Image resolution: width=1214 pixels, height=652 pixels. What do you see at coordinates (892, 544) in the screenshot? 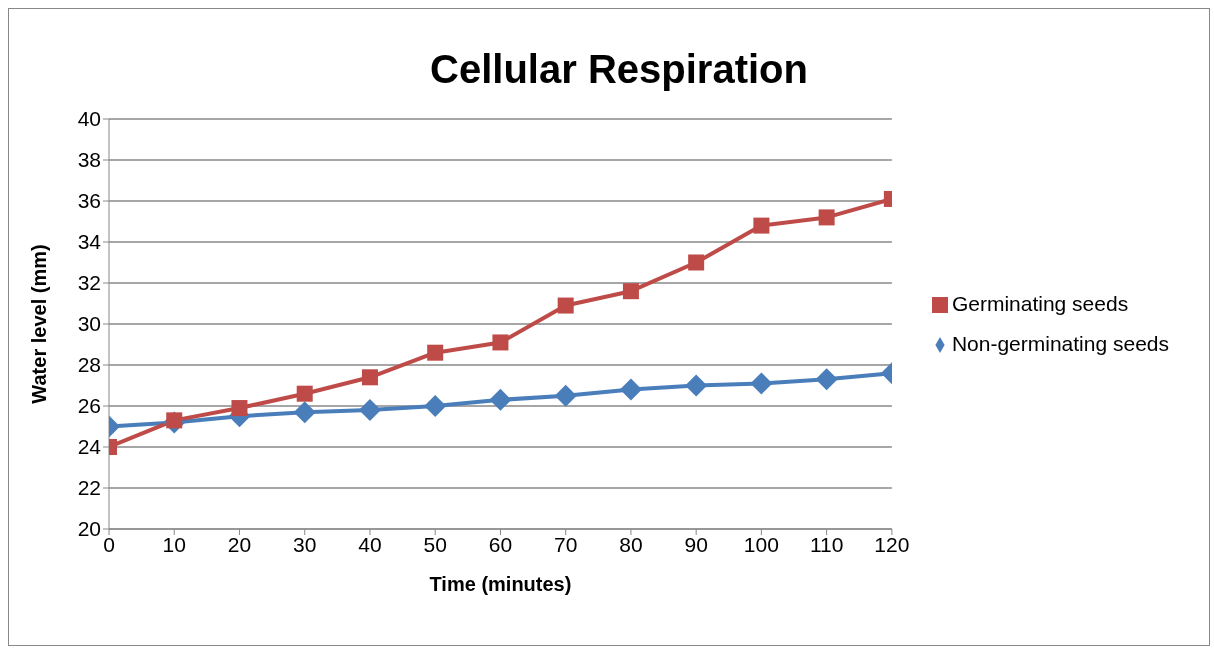
I see `x-tick-label: 120` at bounding box center [892, 544].